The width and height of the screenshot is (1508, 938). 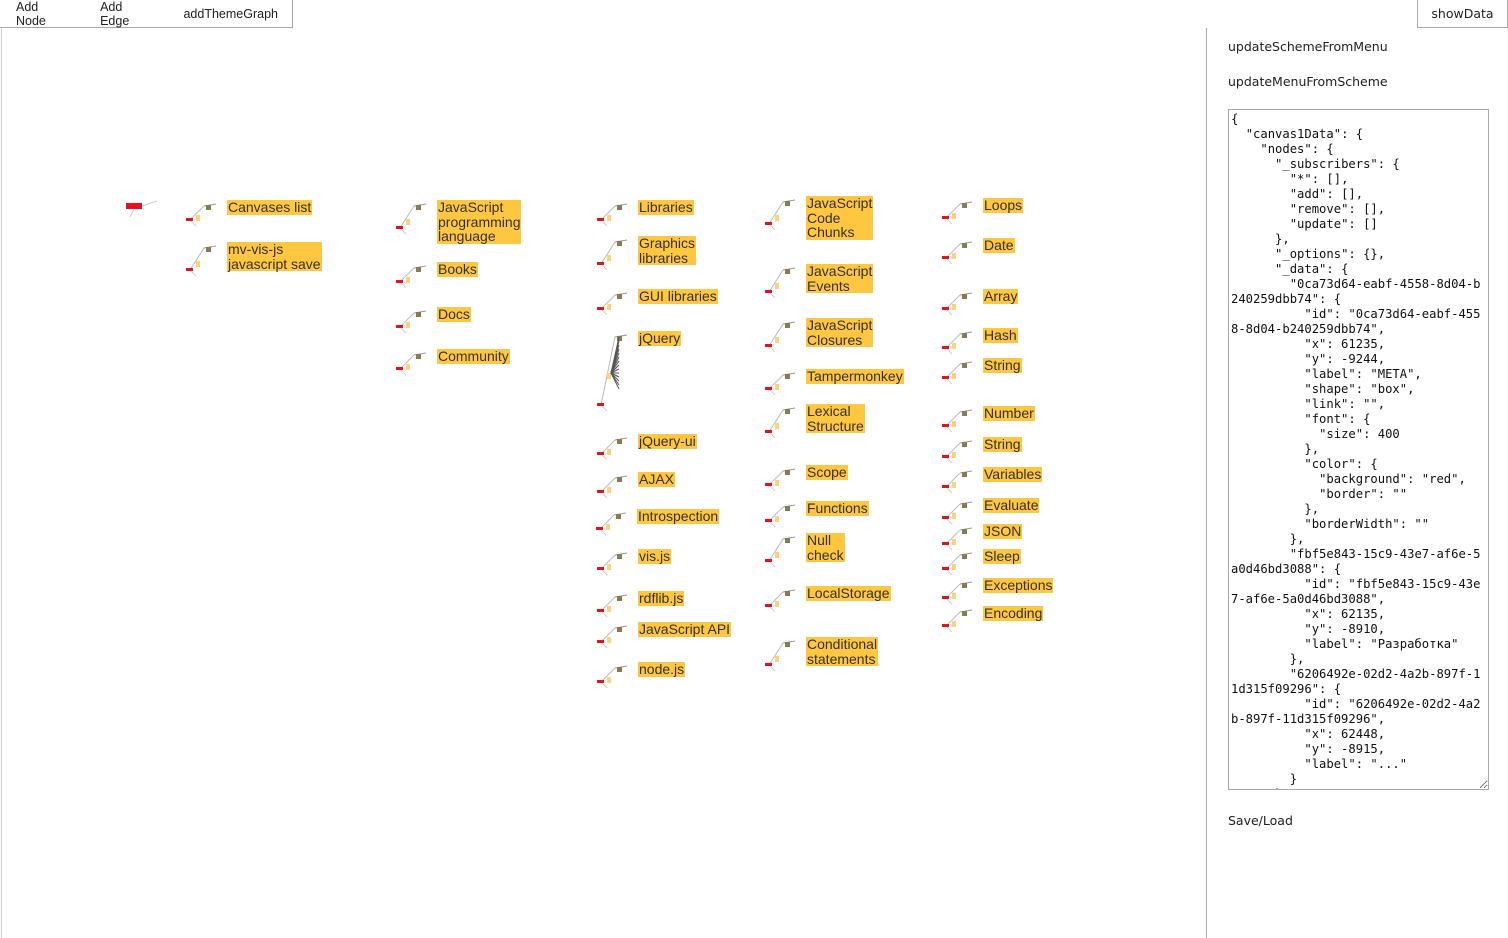 I want to click on graph-node: JavaScript programming language, so click(x=479, y=221).